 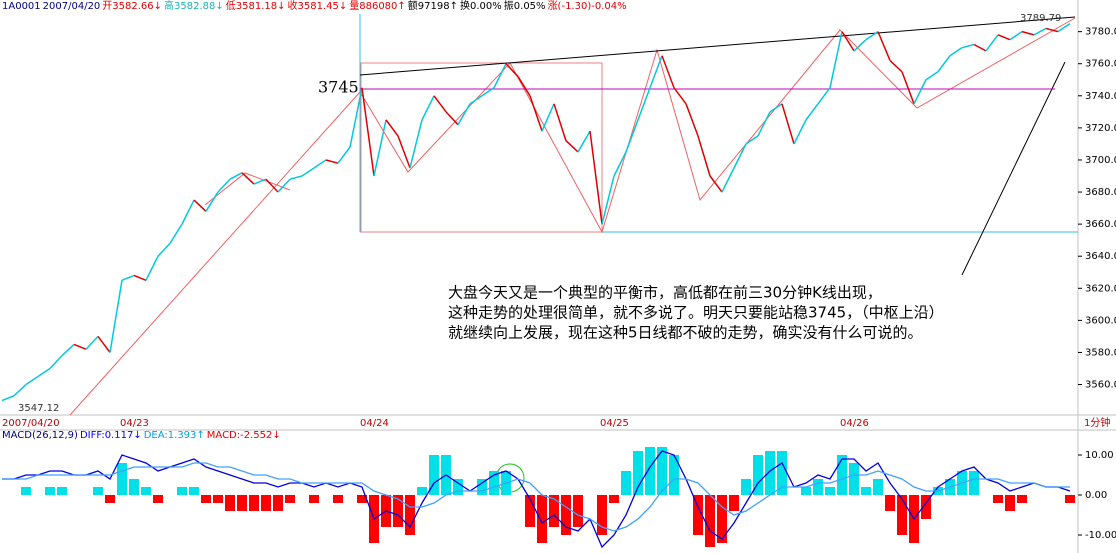 I want to click on comment: 就继续向上发展，现在这种5日线都不破的走势，确实没有什么可说的。, so click(x=685, y=333).